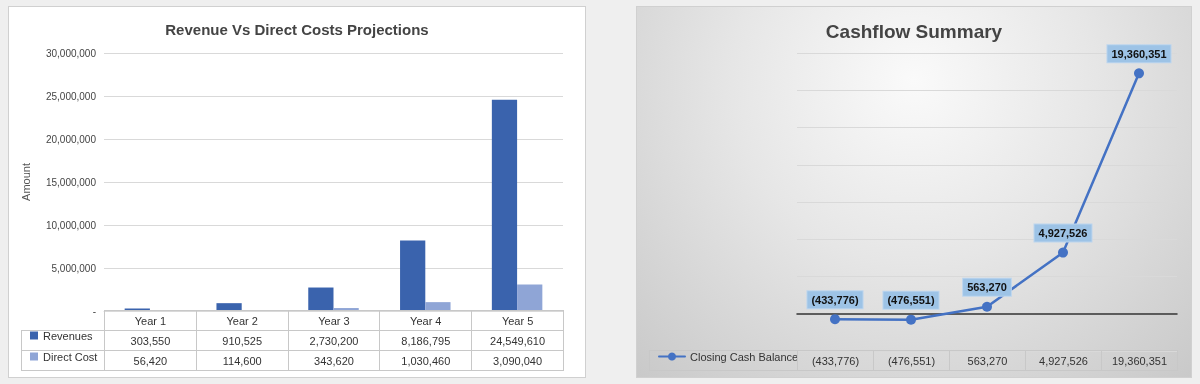 The image size is (1200, 384). I want to click on y-tick-label: 5,000,000, so click(74, 268).